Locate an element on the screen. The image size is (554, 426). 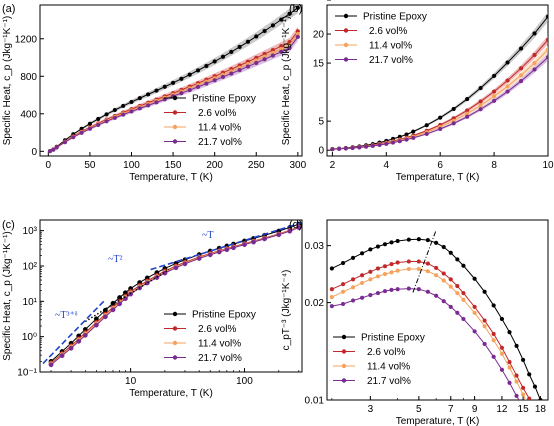
x-tick-label: 0 is located at coordinates (49, 165).